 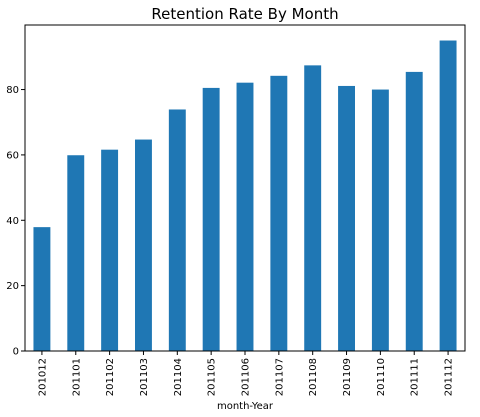 What do you see at coordinates (12, 90) in the screenshot?
I see `y-tick-label: 80` at bounding box center [12, 90].